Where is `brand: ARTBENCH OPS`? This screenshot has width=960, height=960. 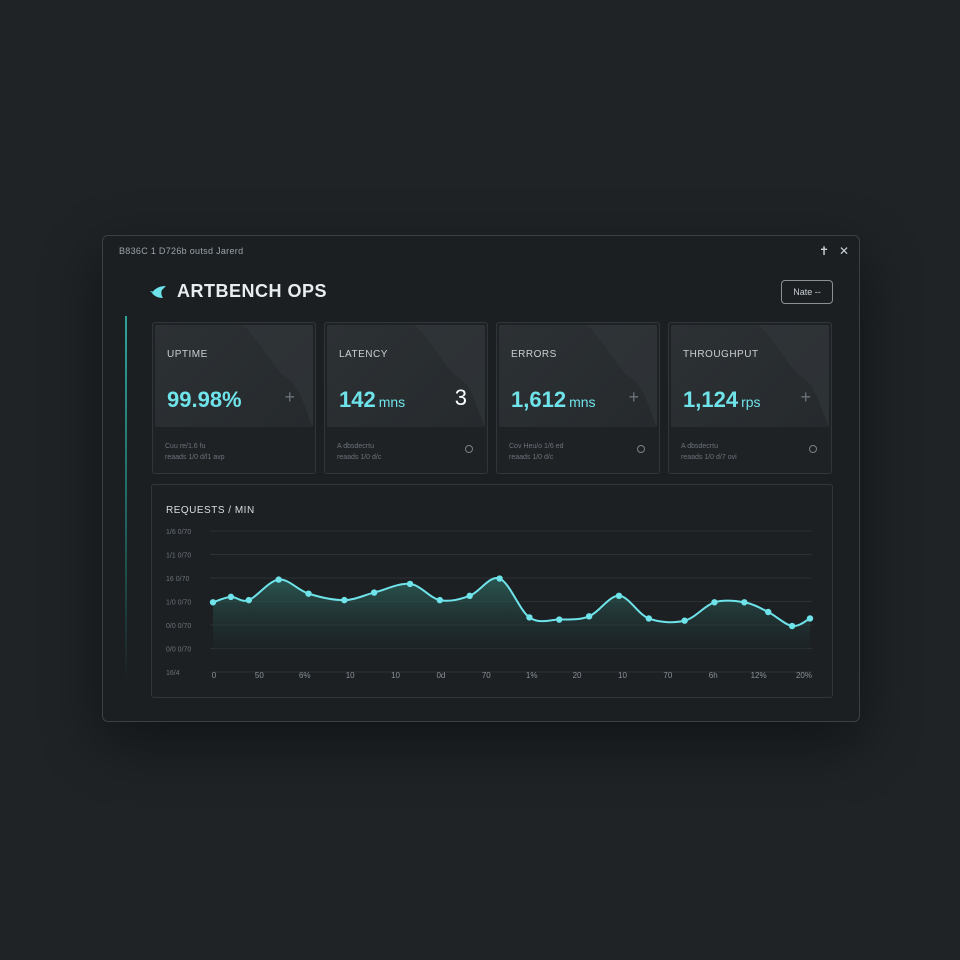
brand: ARTBENCH OPS is located at coordinates (238, 291).